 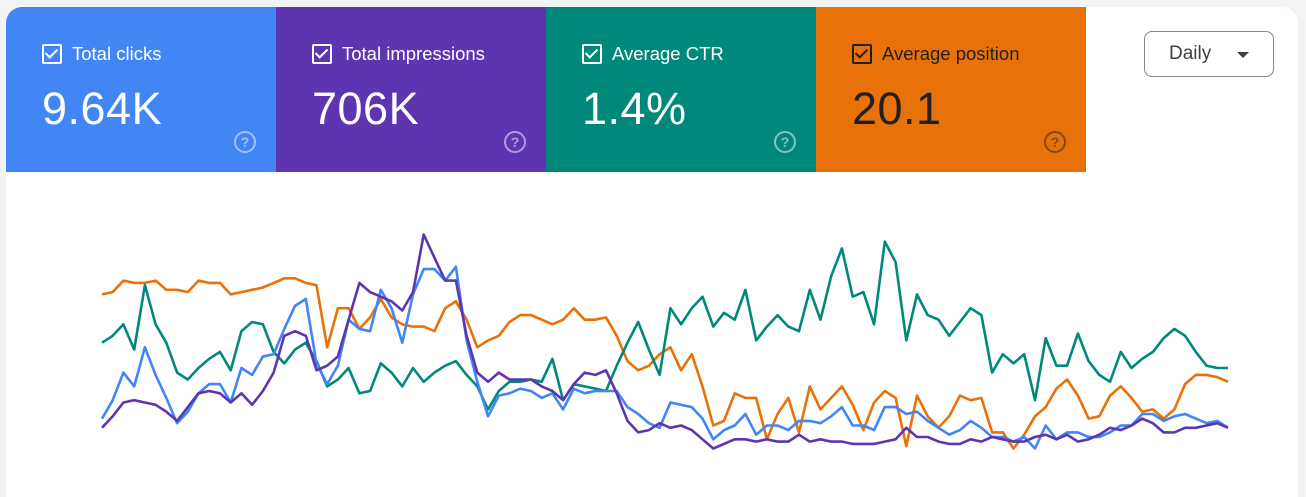 I want to click on granularity-dropdown: Daily, so click(x=1209, y=54).